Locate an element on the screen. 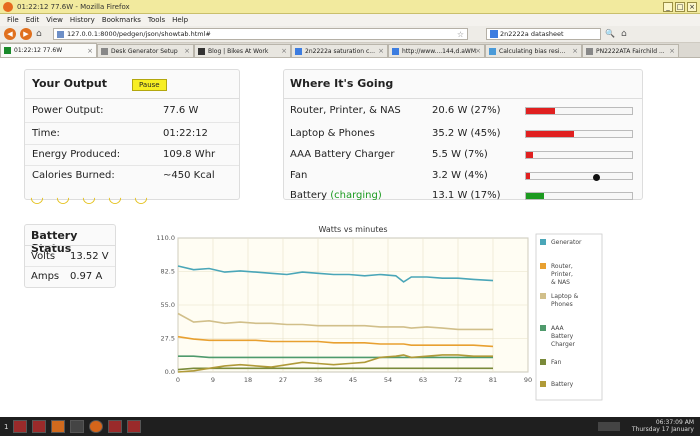  taskbar-vlc-icon is located at coordinates (58, 426).